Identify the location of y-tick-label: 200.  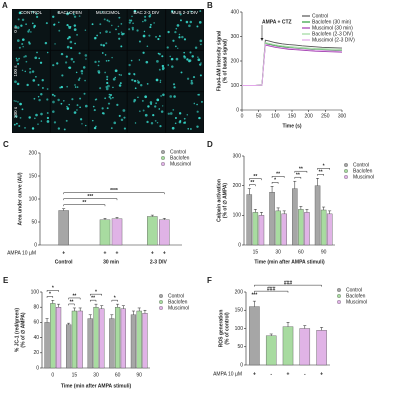
(33, 153).